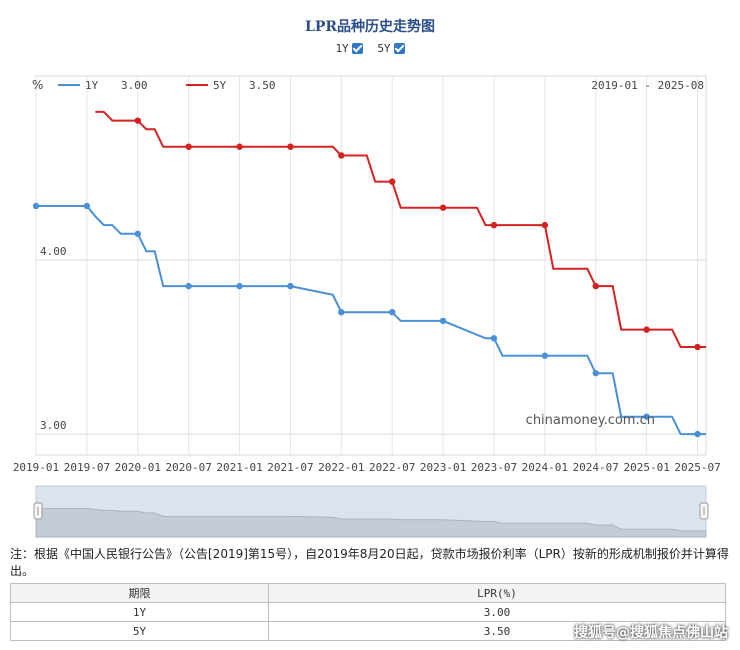 The width and height of the screenshot is (740, 650). Describe the element at coordinates (139, 612) in the screenshot. I see `table-cell-term: 1Y` at that location.